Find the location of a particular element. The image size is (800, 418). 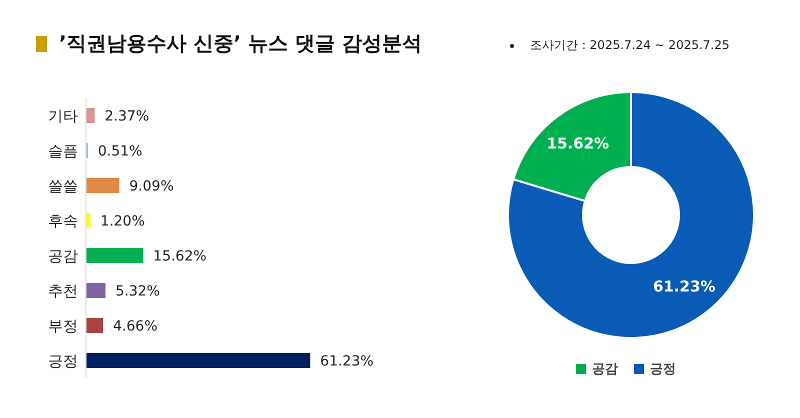

y-tick-label: 공감 is located at coordinates (63, 255).